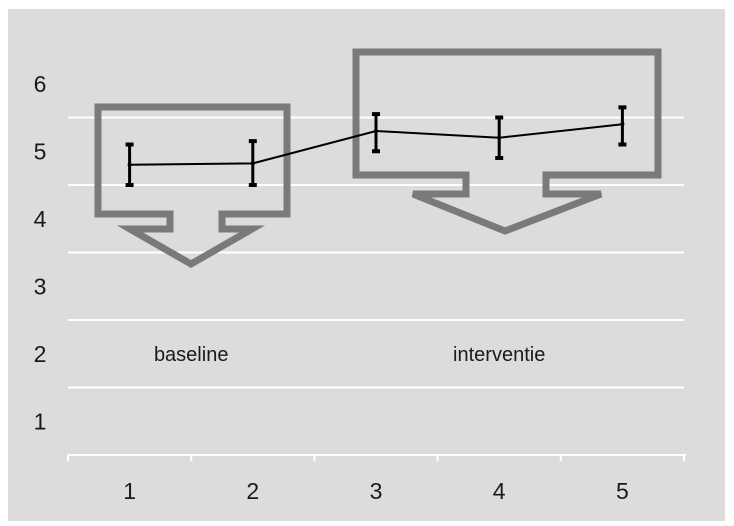 The image size is (734, 526). I want to click on y-tick-label: 5, so click(40, 151).